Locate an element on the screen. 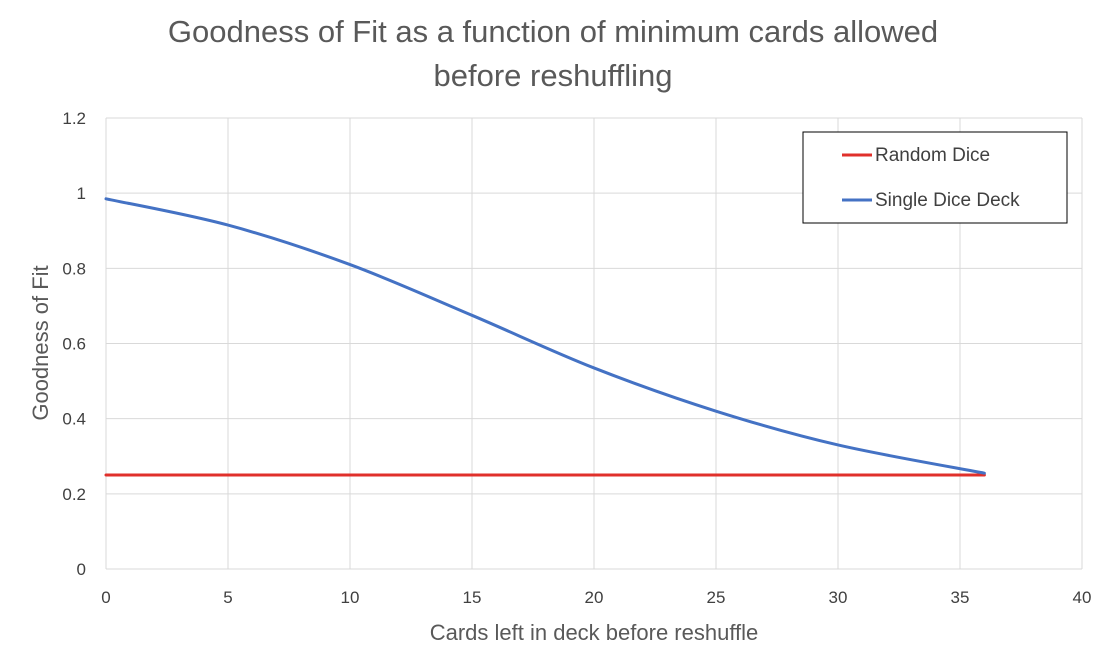 The width and height of the screenshot is (1106, 668). y-tick-label: 0.8 is located at coordinates (74, 268).